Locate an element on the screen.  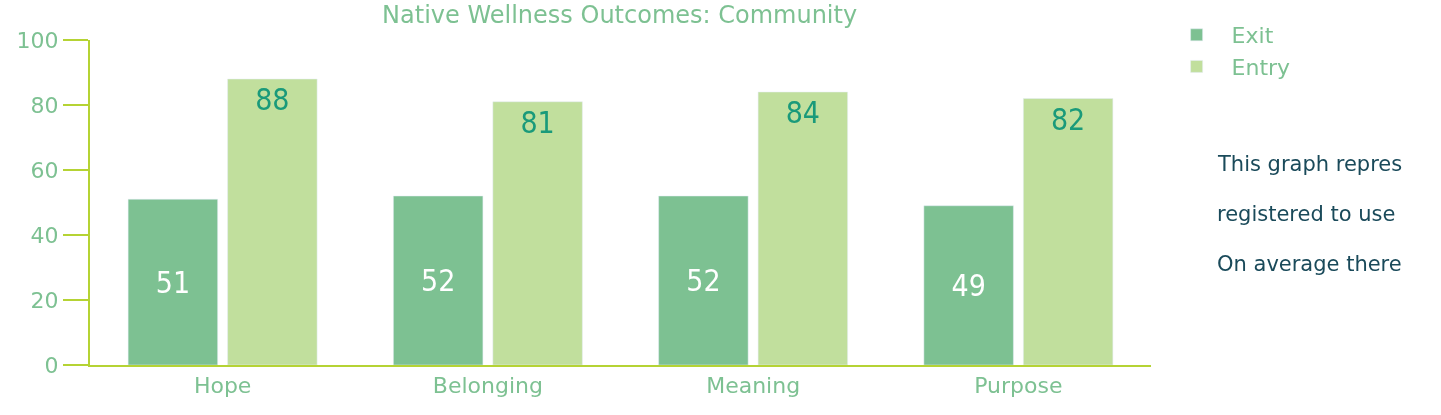
y-tick-label: 80 is located at coordinates (44, 105).